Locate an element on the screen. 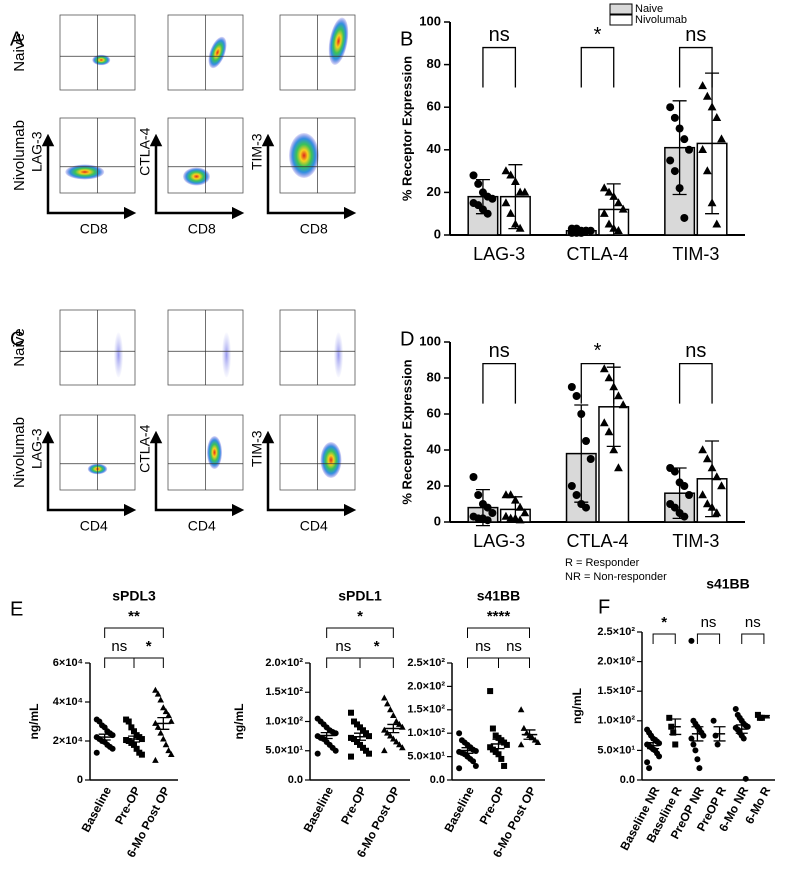 The width and height of the screenshot is (785, 883). y-tick-label: 1.5×10² is located at coordinates (426, 710).